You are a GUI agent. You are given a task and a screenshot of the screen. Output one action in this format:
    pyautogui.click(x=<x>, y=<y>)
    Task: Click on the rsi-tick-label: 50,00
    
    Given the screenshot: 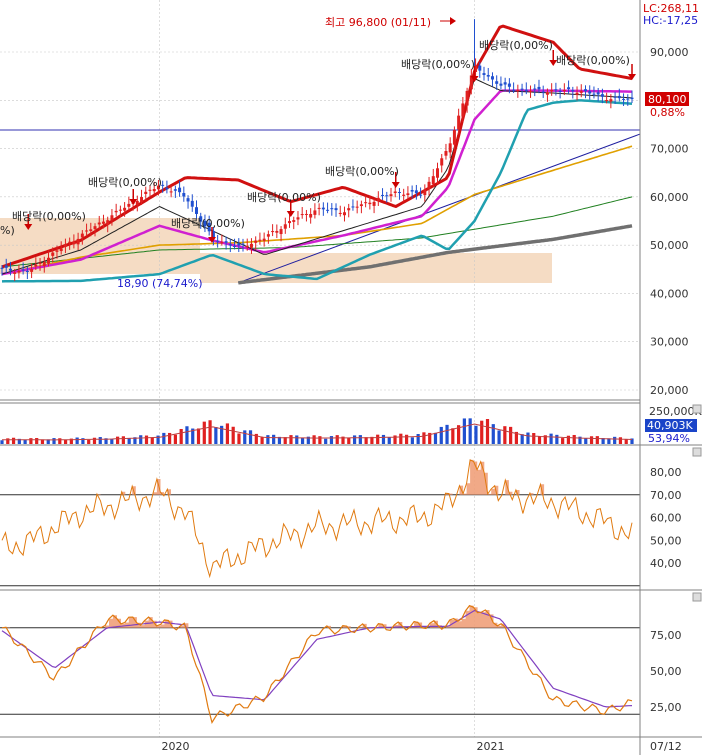 What is the action you would take?
    pyautogui.click(x=666, y=540)
    